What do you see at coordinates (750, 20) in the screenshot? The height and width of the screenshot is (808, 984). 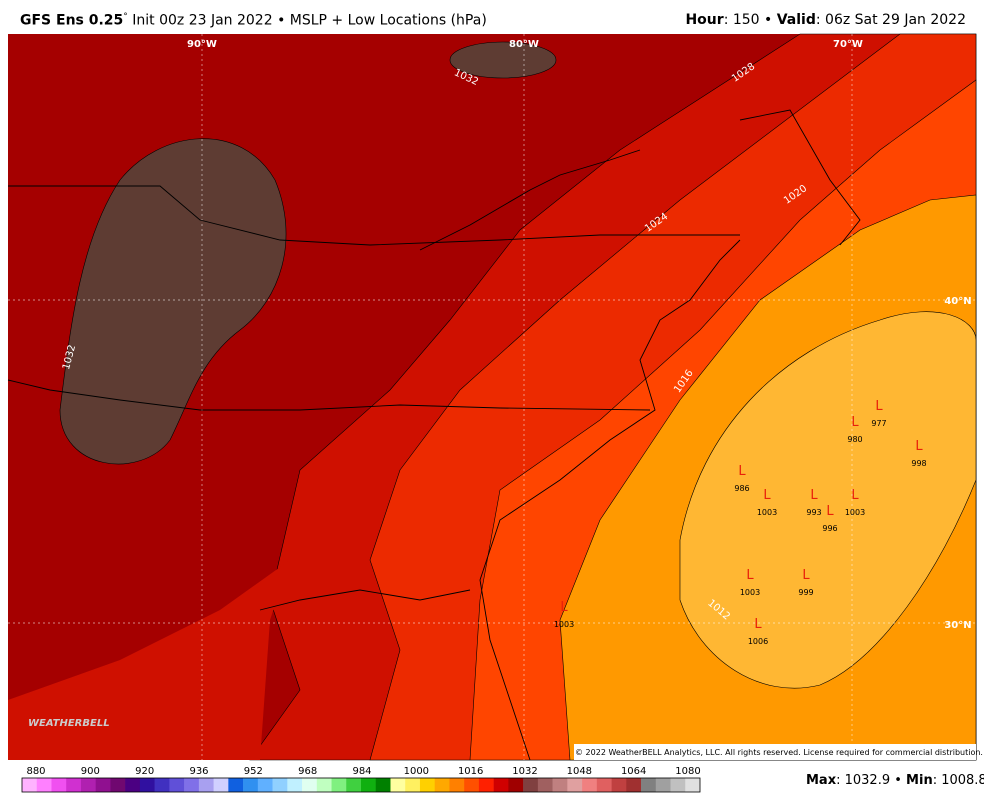 I see `hour-value: : 150 •` at bounding box center [750, 20].